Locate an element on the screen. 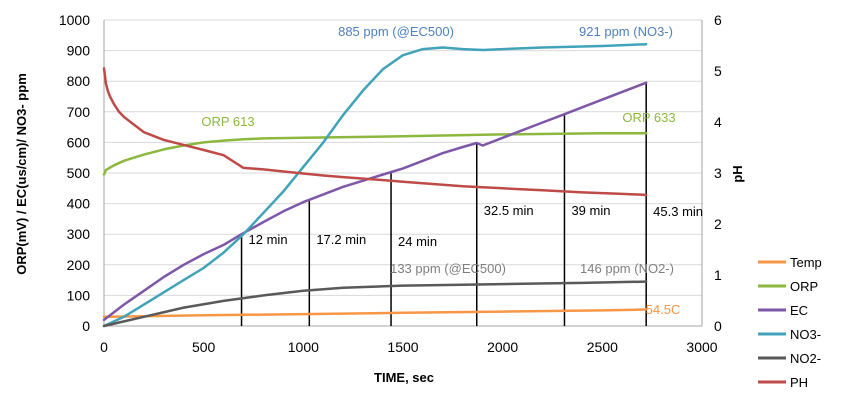 This screenshot has height=402, width=853. y2-tick-label: 5 is located at coordinates (718, 71).